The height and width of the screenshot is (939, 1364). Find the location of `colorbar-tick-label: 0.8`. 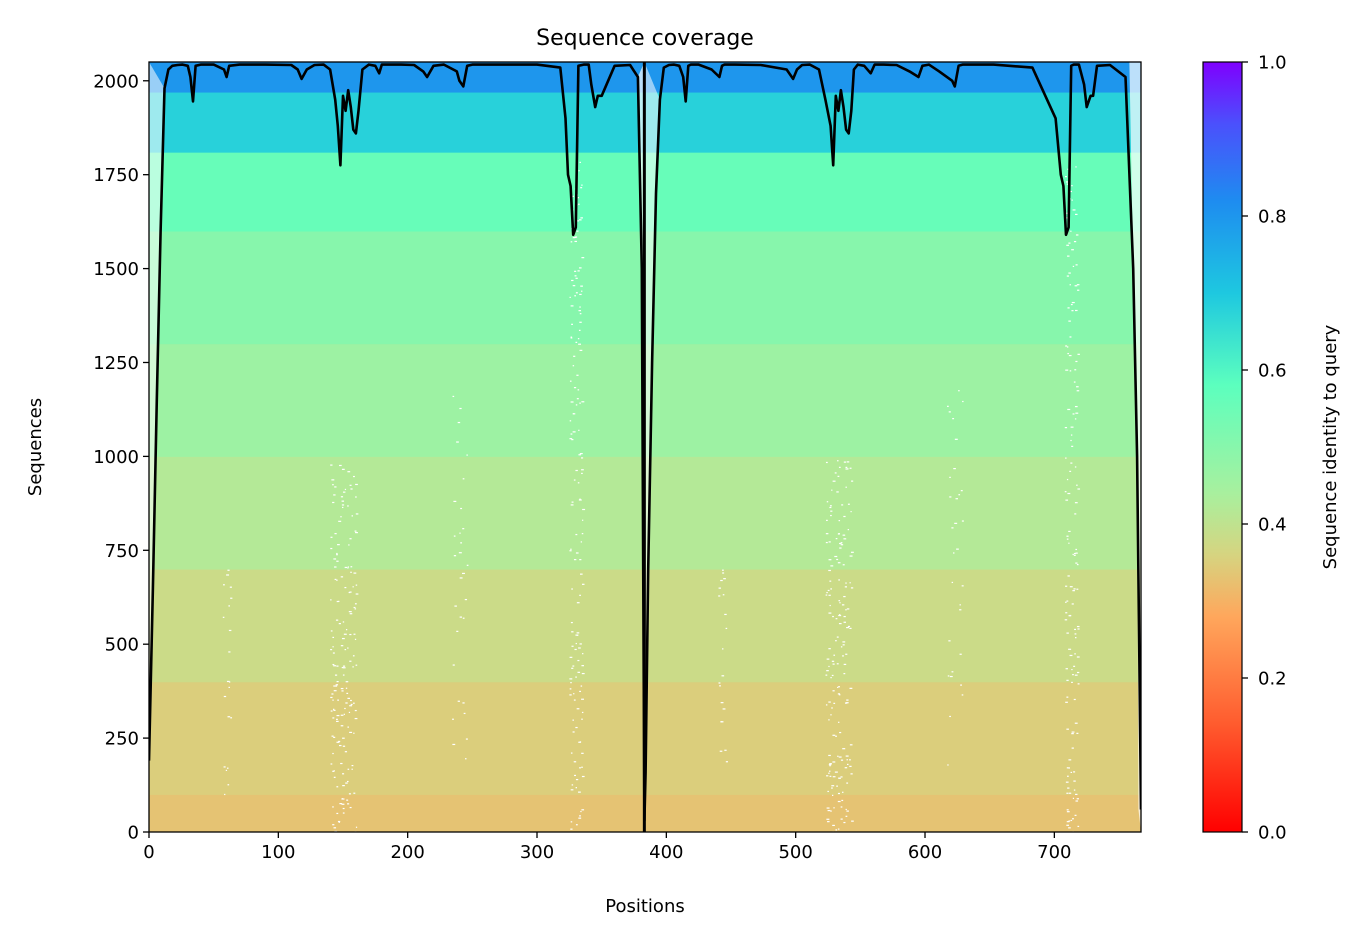

colorbar-tick-label: 0.8 is located at coordinates (1272, 217).